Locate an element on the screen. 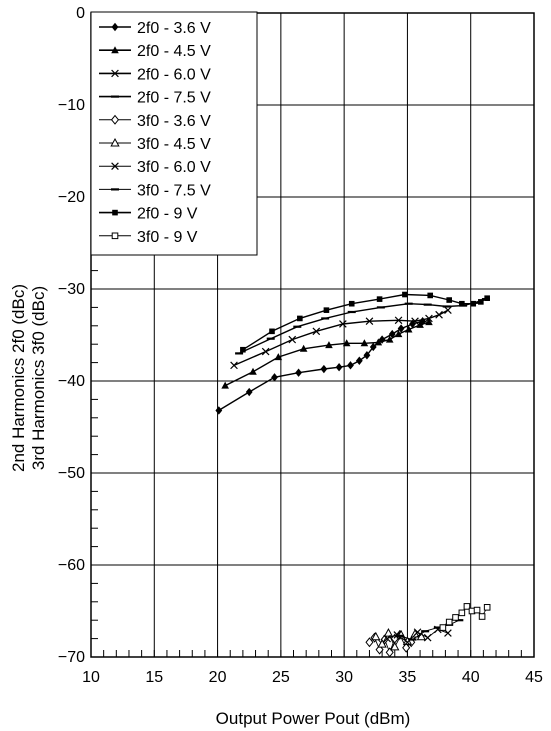 This screenshot has width=551, height=731. legend-item: 2f0 - 9 V is located at coordinates (148, 214).